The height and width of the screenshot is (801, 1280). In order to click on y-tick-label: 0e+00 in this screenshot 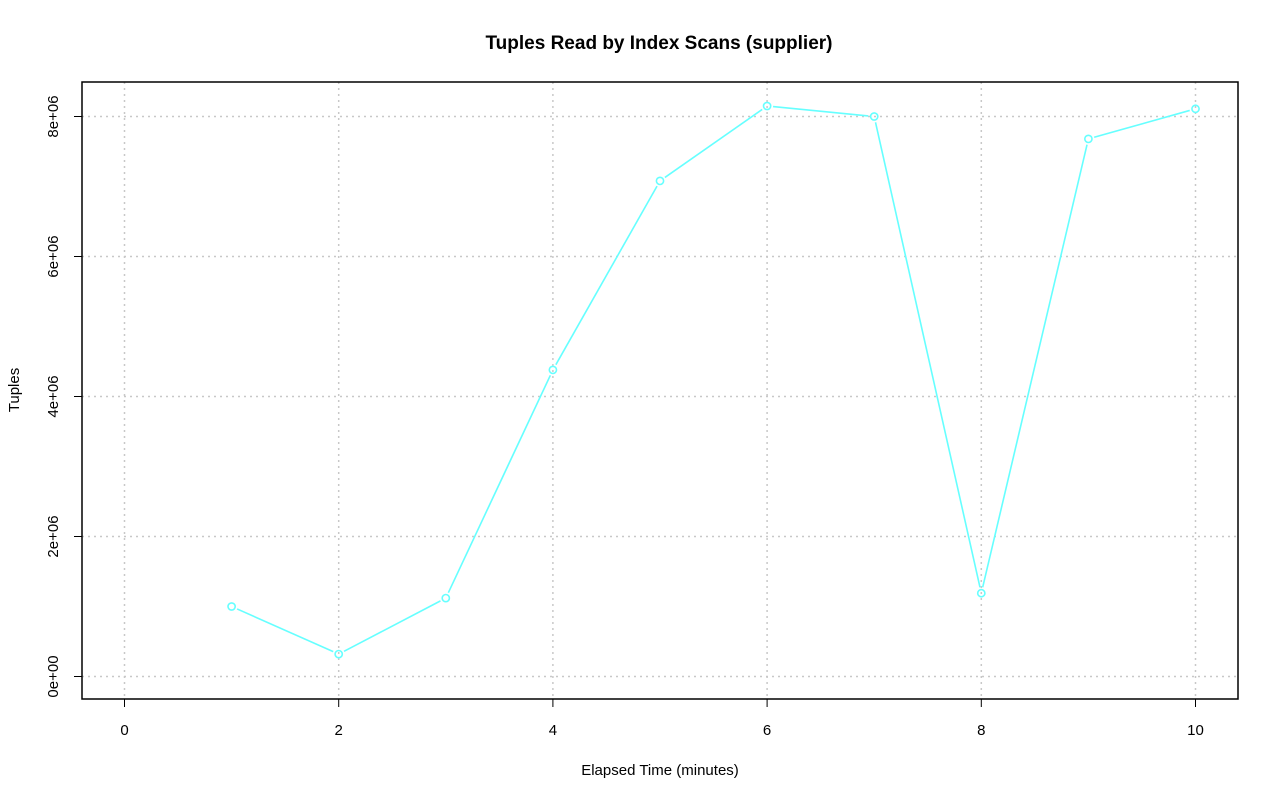, I will do `click(53, 676)`.